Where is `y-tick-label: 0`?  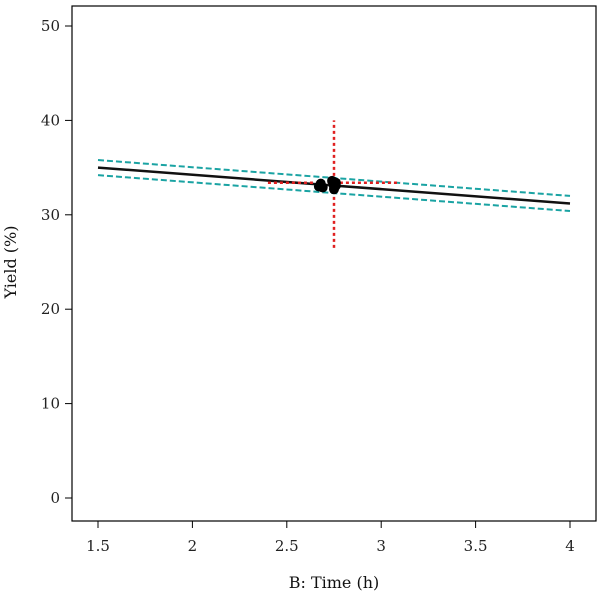
y-tick-label: 0 is located at coordinates (55, 498).